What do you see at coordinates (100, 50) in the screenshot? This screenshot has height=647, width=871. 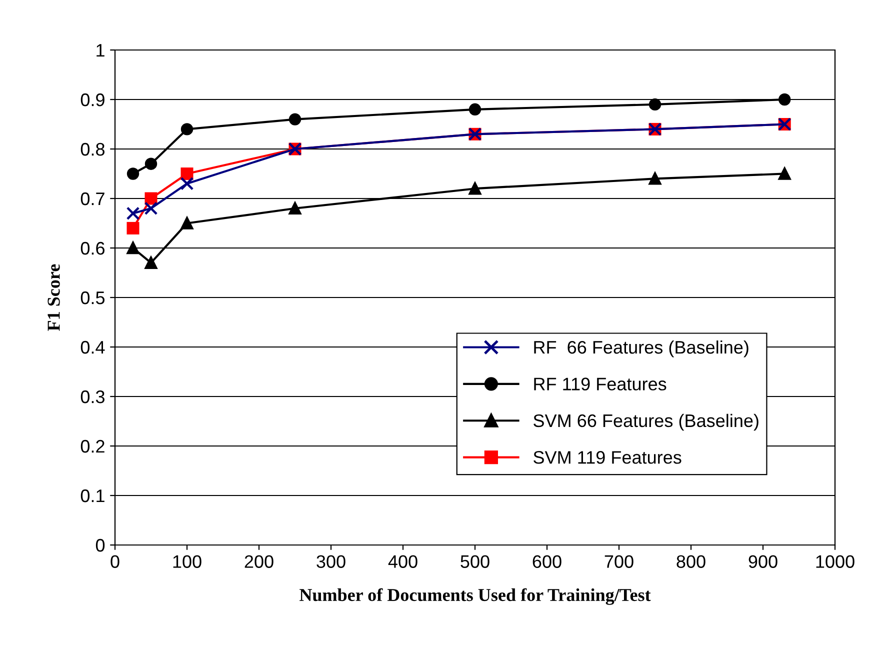 I see `y-tick-label: 1` at bounding box center [100, 50].